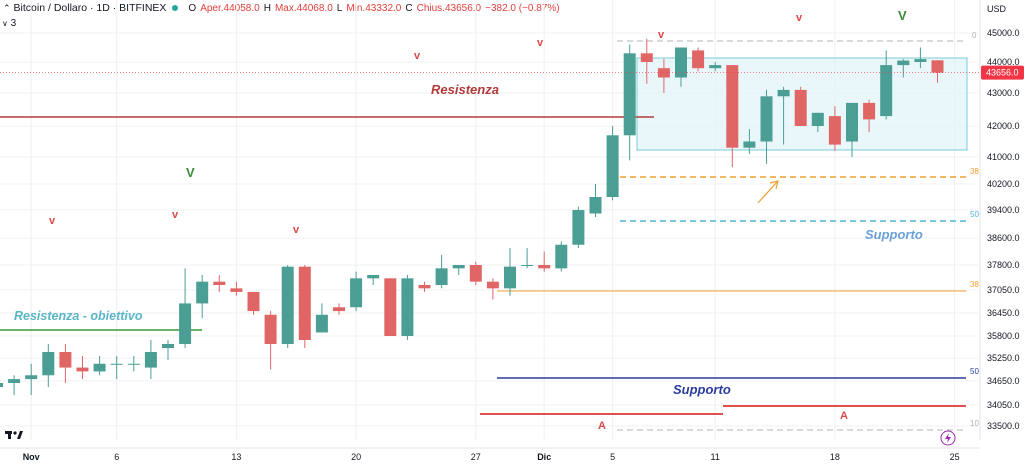 This screenshot has height=464, width=1024. Describe the element at coordinates (490, 446) in the screenshot. I see `time-axis: Nov 6 13 20 27 Dic 5 11 18 25` at that location.